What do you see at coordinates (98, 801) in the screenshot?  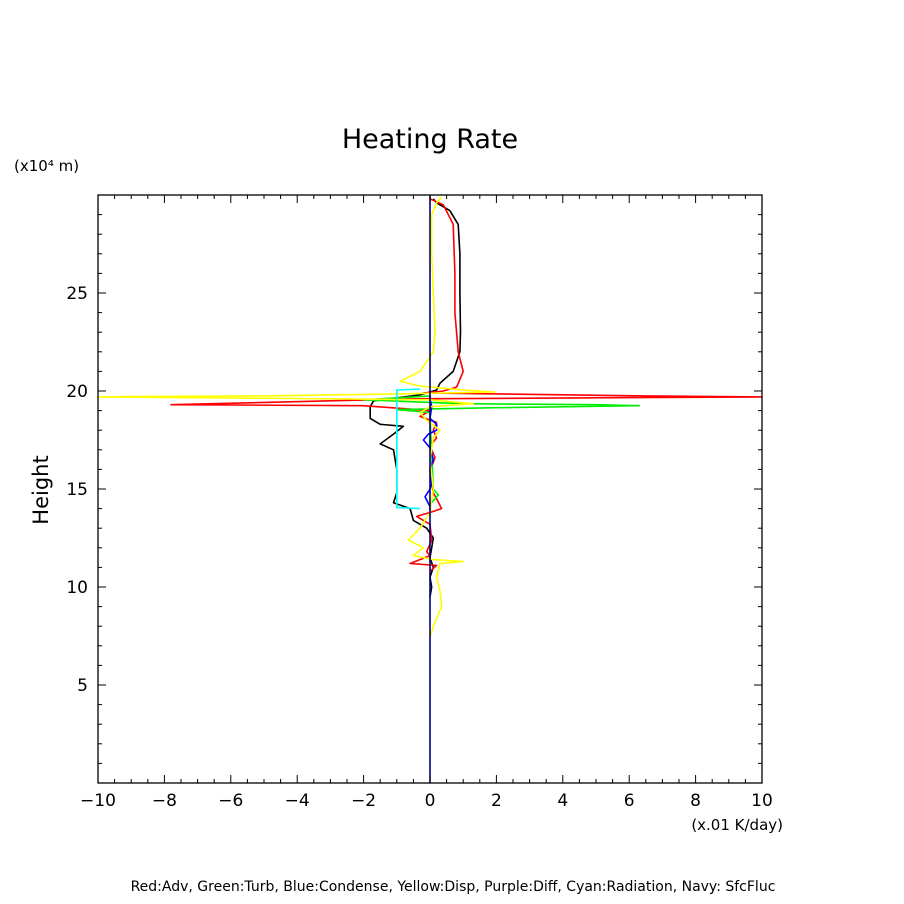 I see `x-tick-label: −10` at bounding box center [98, 801].